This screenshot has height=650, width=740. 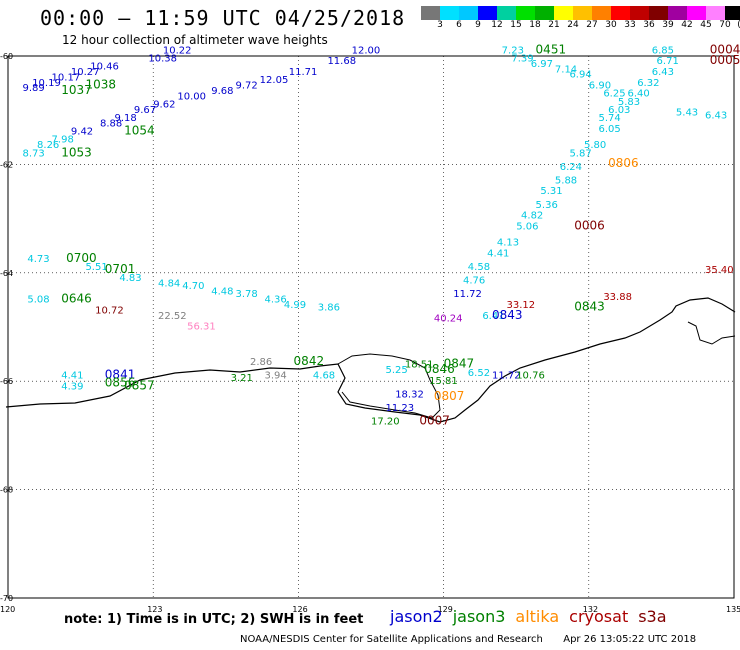 I want to click on colorbar-tick-label: (ft), so click(x=738, y=25).